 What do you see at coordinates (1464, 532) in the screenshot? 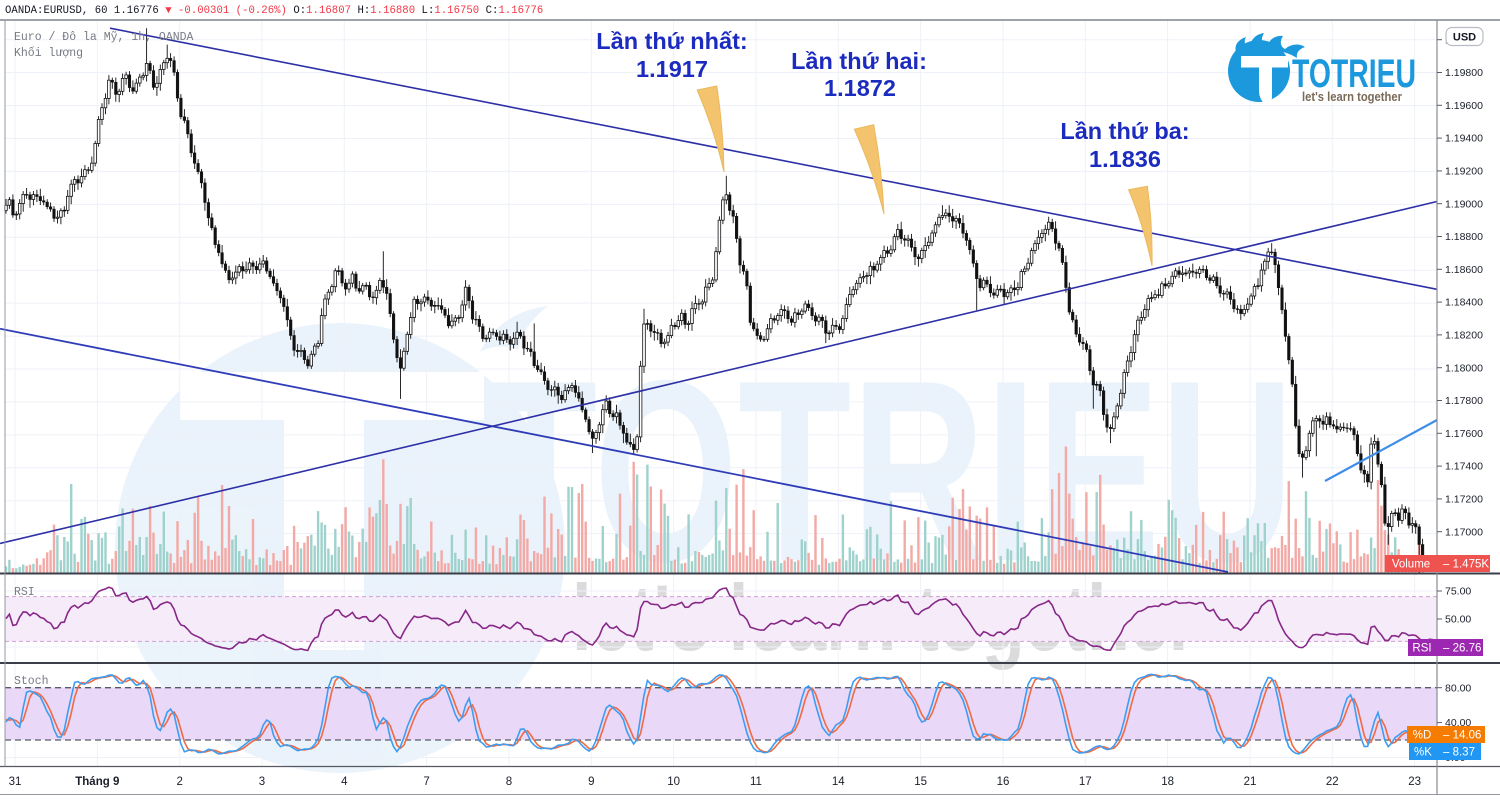
I see `svg-text: 1.17000` at bounding box center [1464, 532].